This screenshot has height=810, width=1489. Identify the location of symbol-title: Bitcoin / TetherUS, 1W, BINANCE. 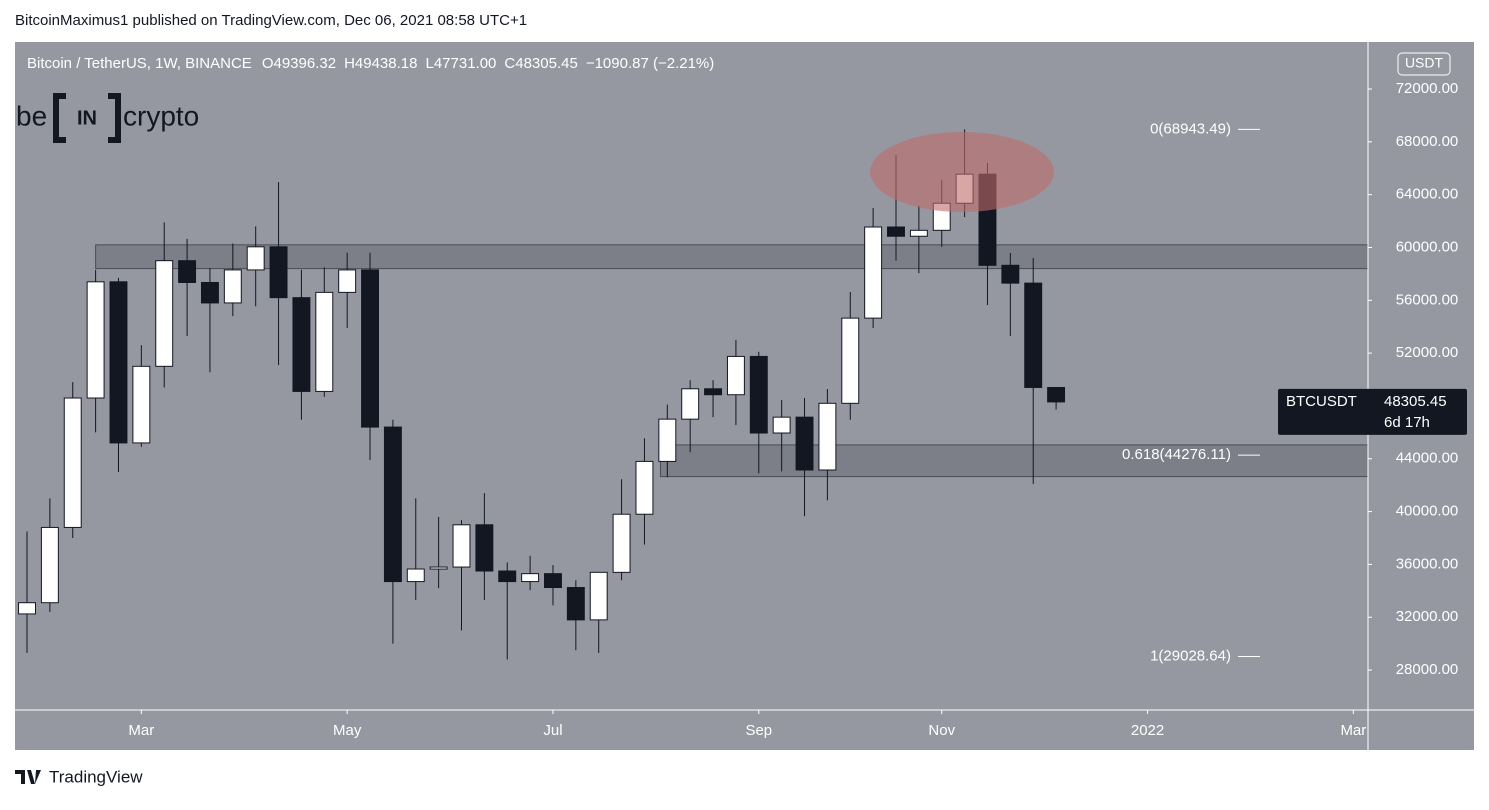
(139, 63).